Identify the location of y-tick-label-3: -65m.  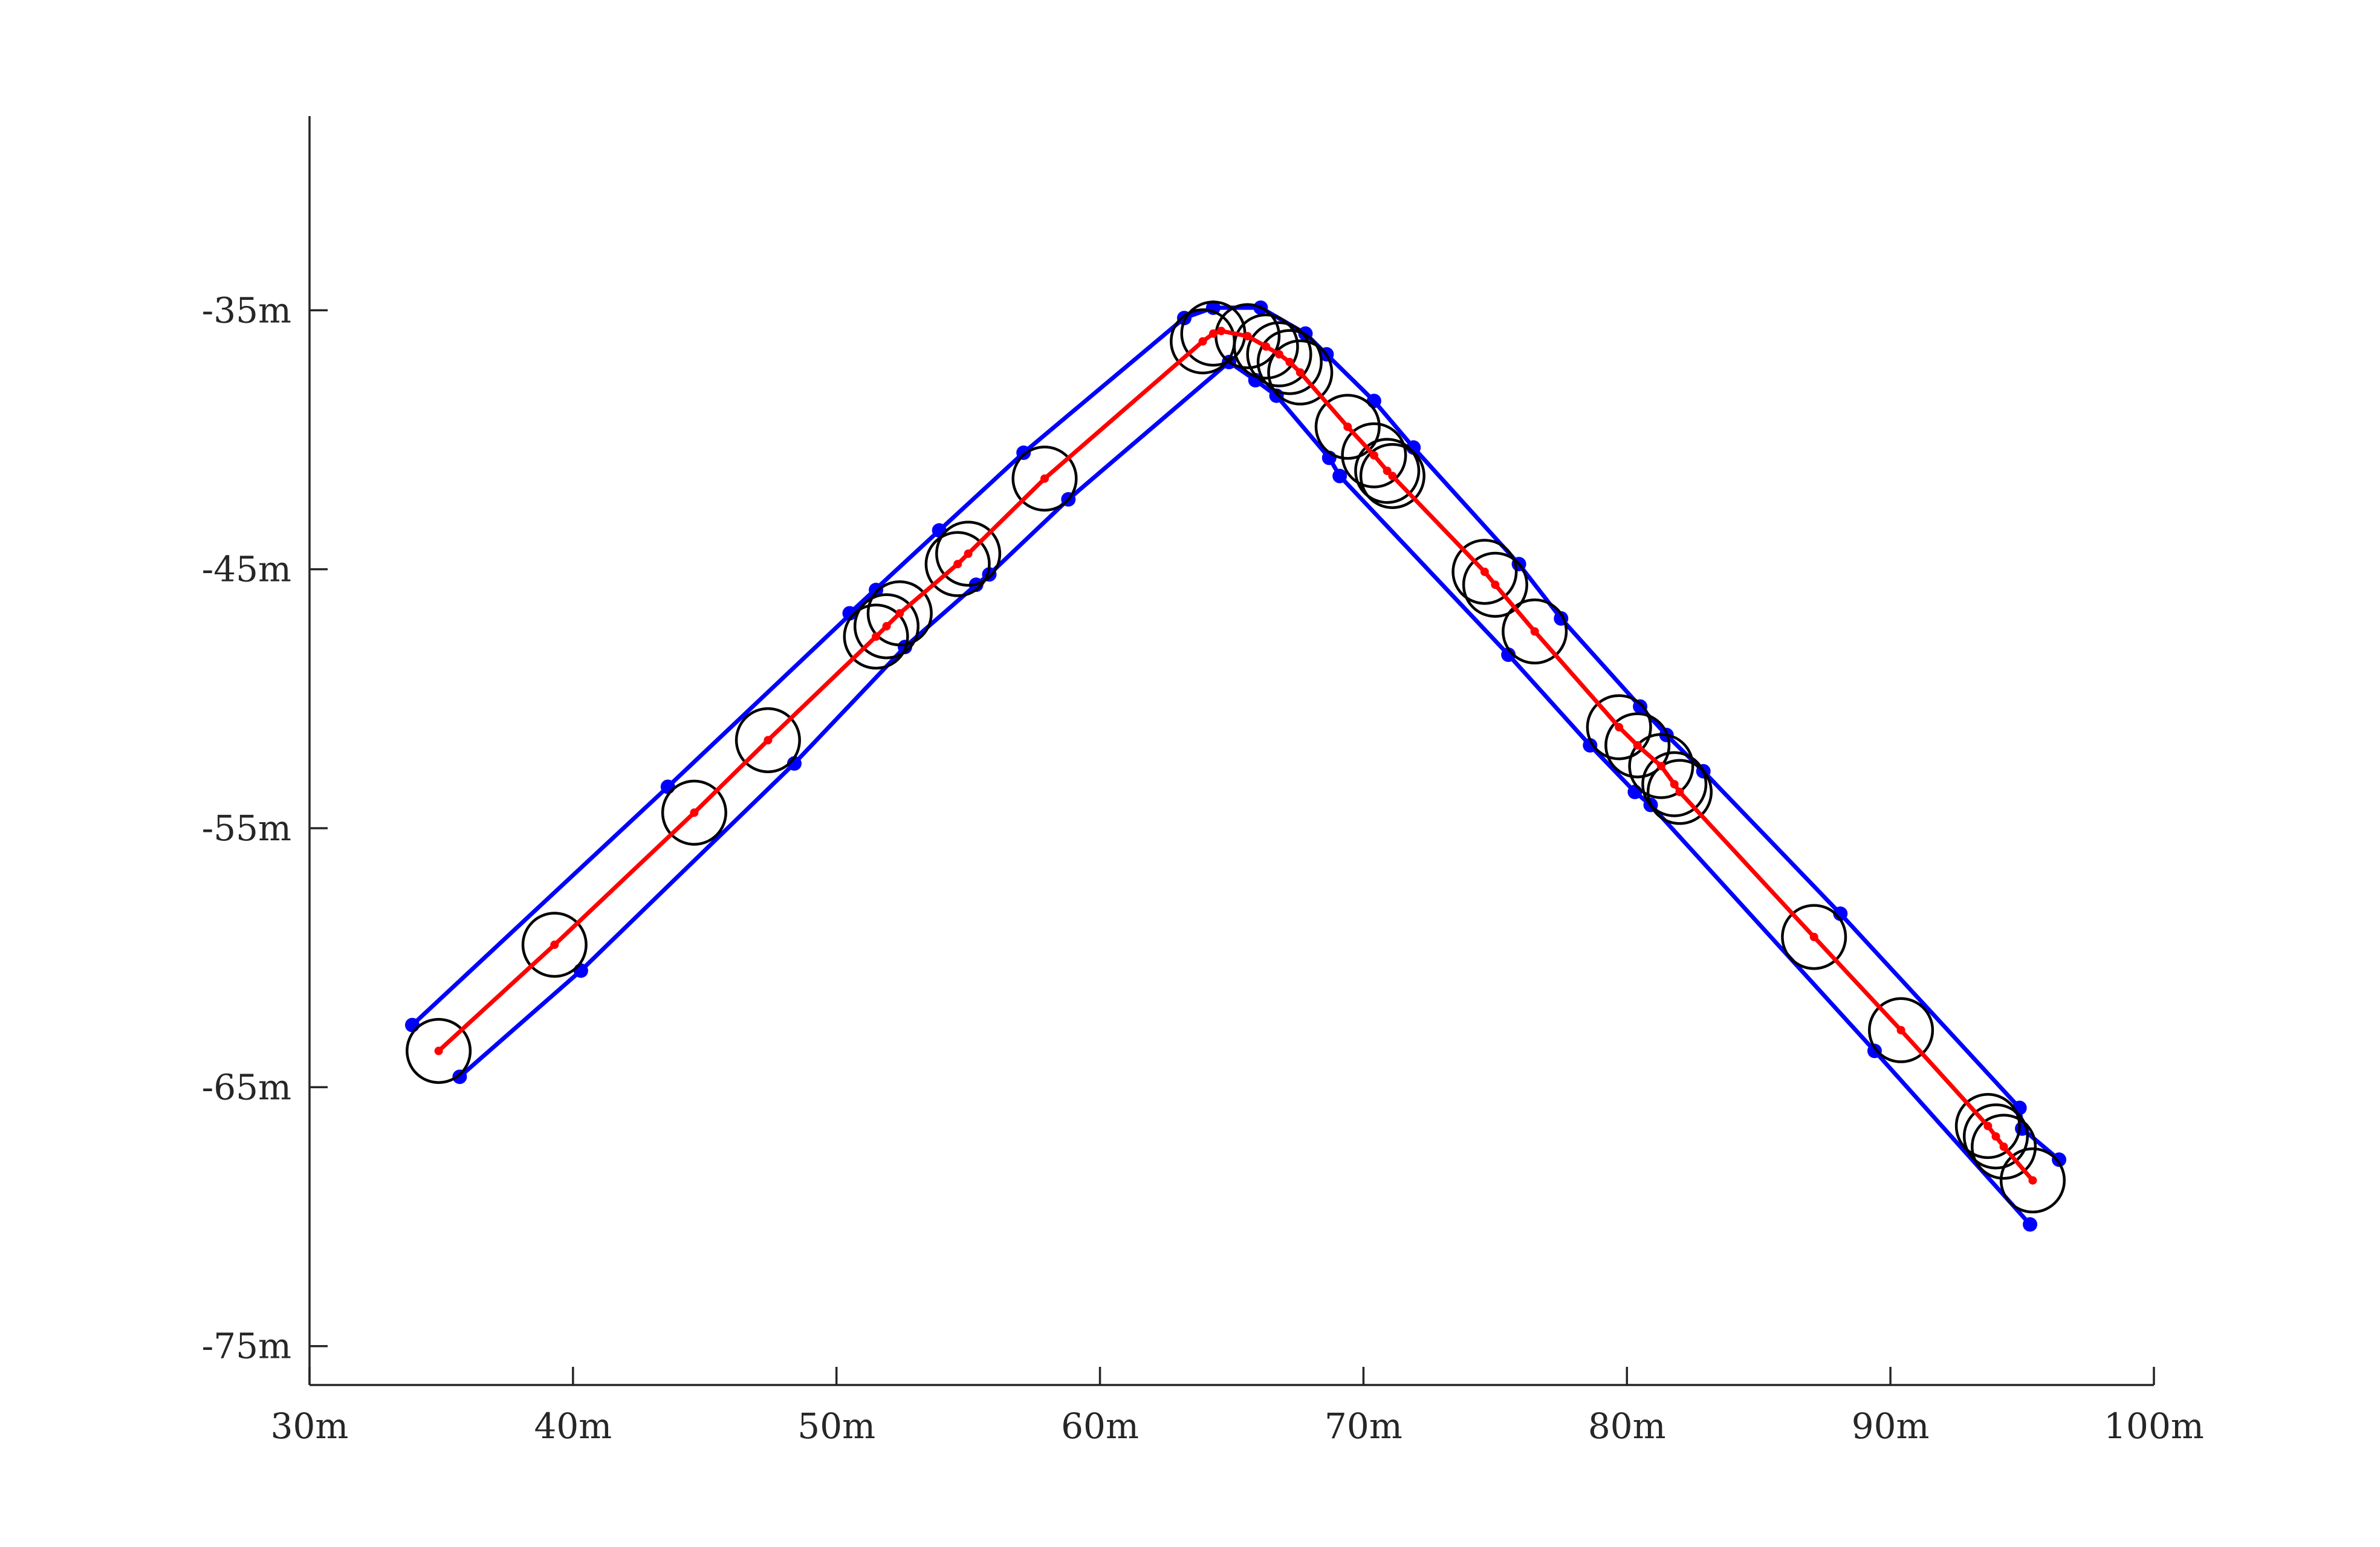
(246, 1087).